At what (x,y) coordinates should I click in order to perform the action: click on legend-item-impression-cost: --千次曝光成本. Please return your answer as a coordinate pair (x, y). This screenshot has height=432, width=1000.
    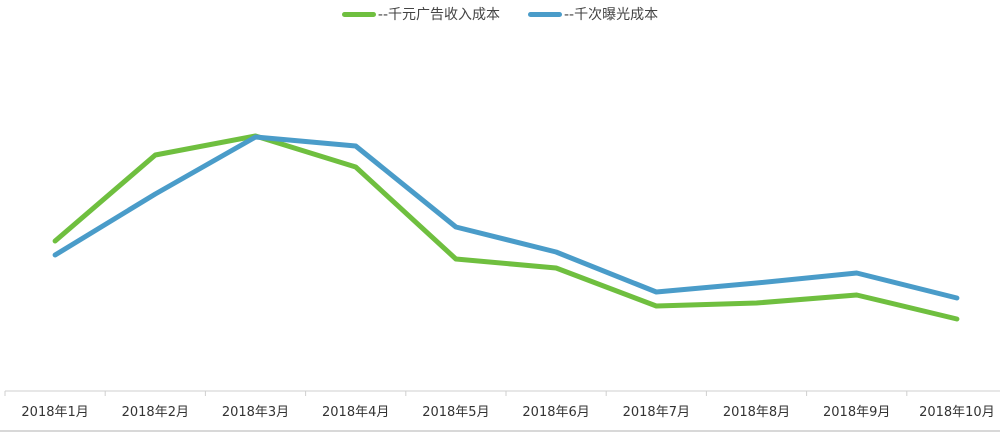
    Looking at the image, I should click on (593, 14).